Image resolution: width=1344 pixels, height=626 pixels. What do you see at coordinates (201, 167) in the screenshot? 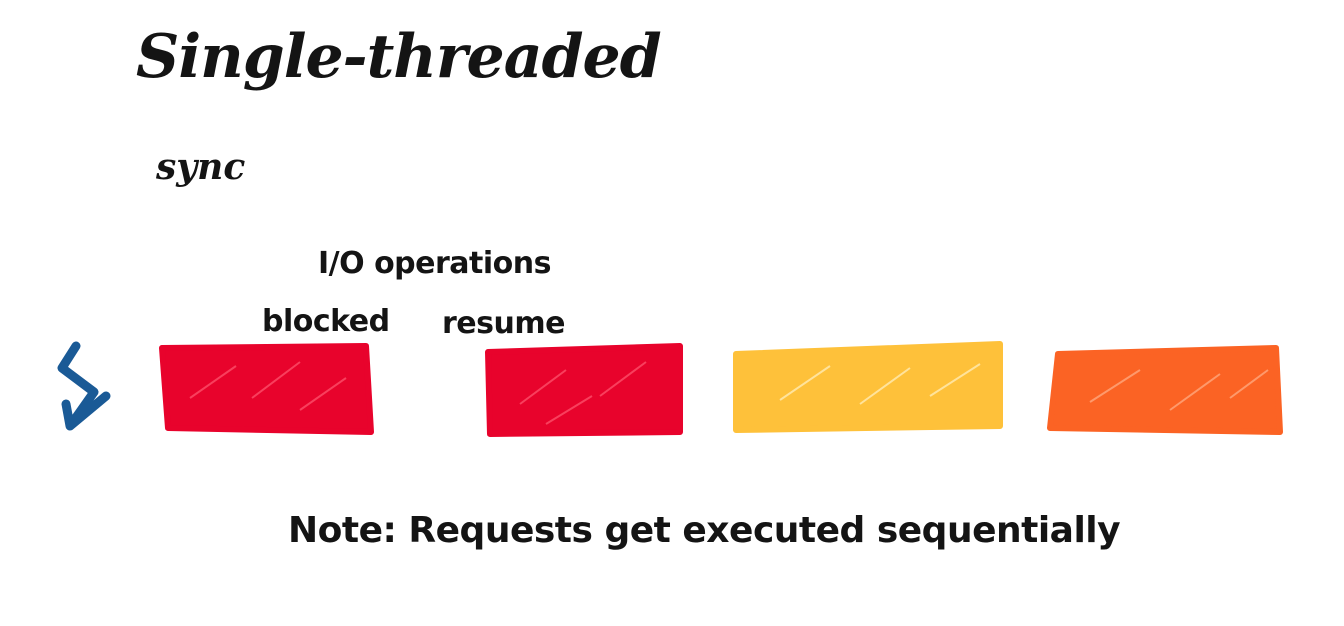
I see `diagram-subtitle: sync` at bounding box center [201, 167].